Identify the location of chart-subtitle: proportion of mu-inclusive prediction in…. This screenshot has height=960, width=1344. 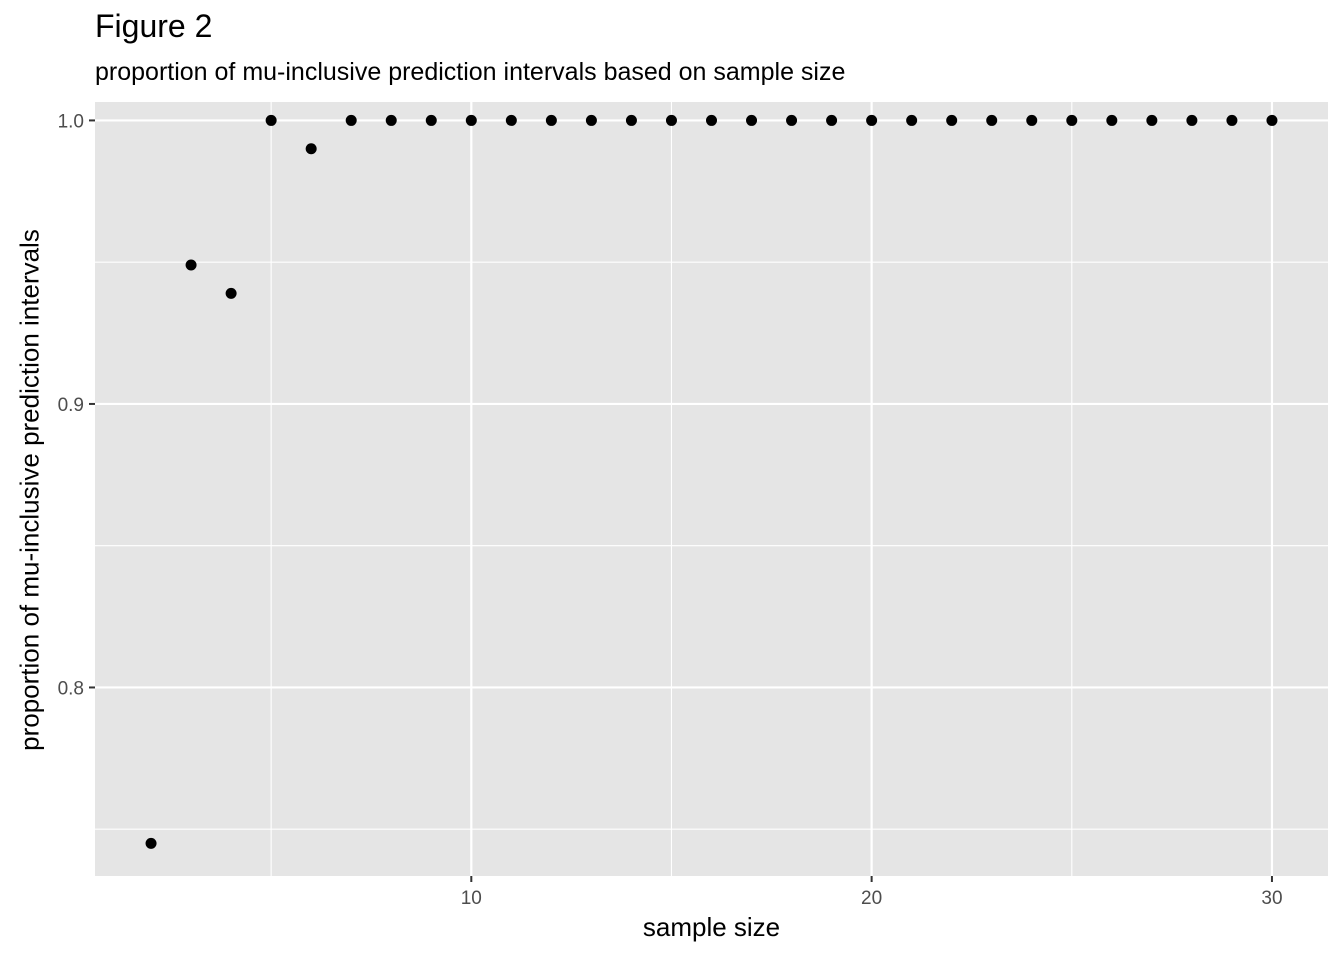
(470, 72).